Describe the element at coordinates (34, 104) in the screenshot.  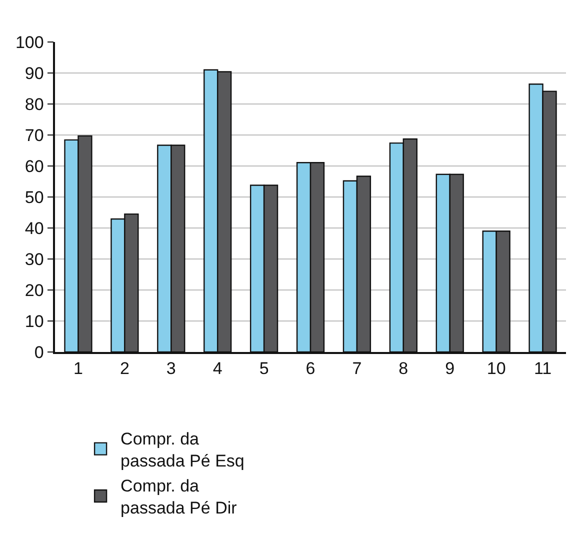
I see `y-tick-label: 80` at that location.